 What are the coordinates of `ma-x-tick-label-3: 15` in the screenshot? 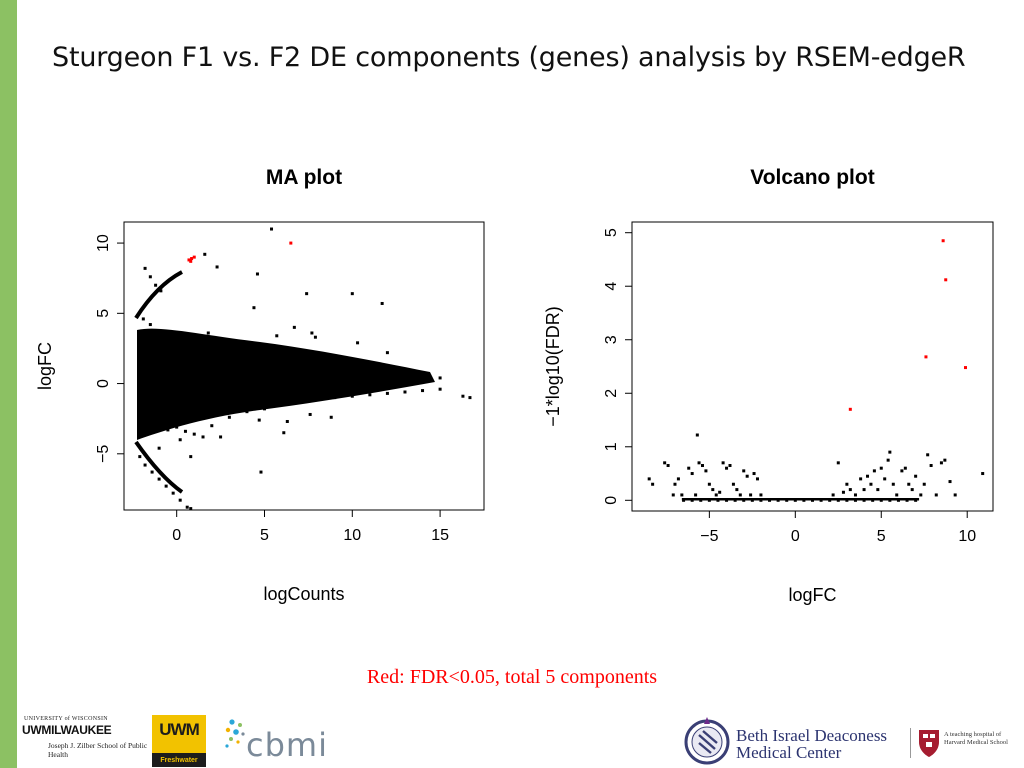 It's located at (440, 535).